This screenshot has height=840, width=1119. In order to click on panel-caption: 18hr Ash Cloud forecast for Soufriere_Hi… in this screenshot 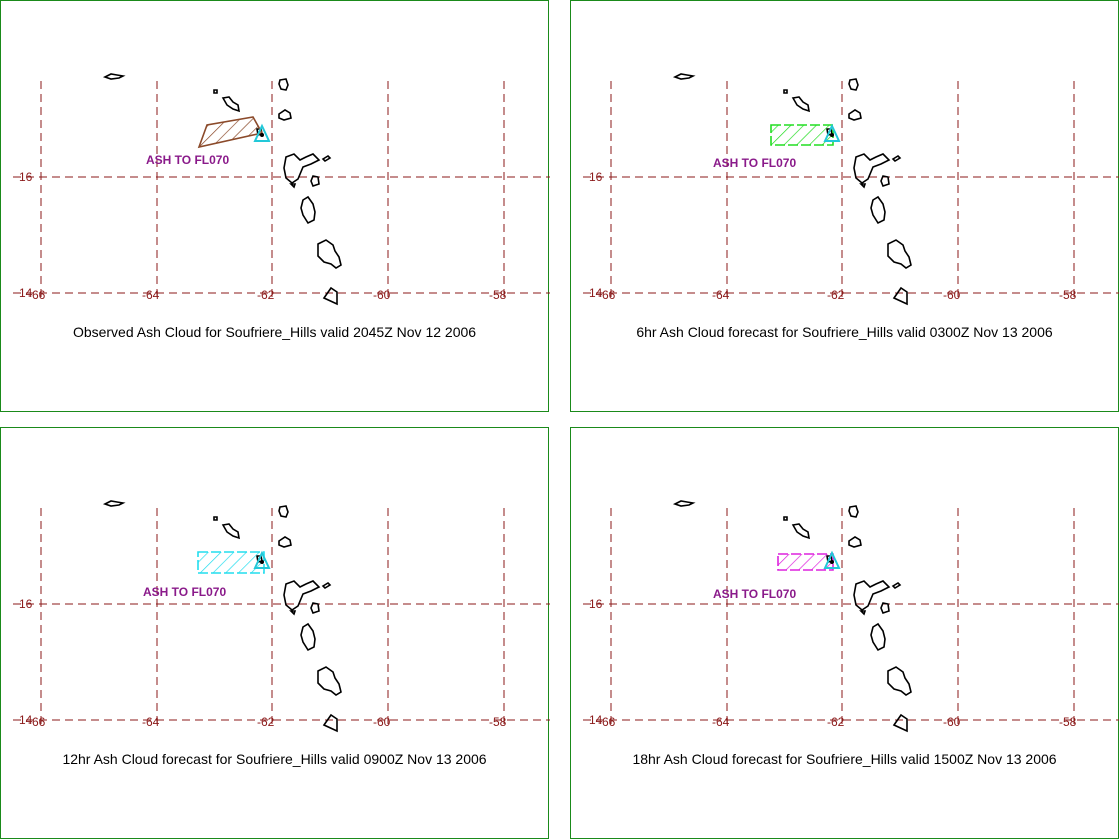, I will do `click(844, 759)`.